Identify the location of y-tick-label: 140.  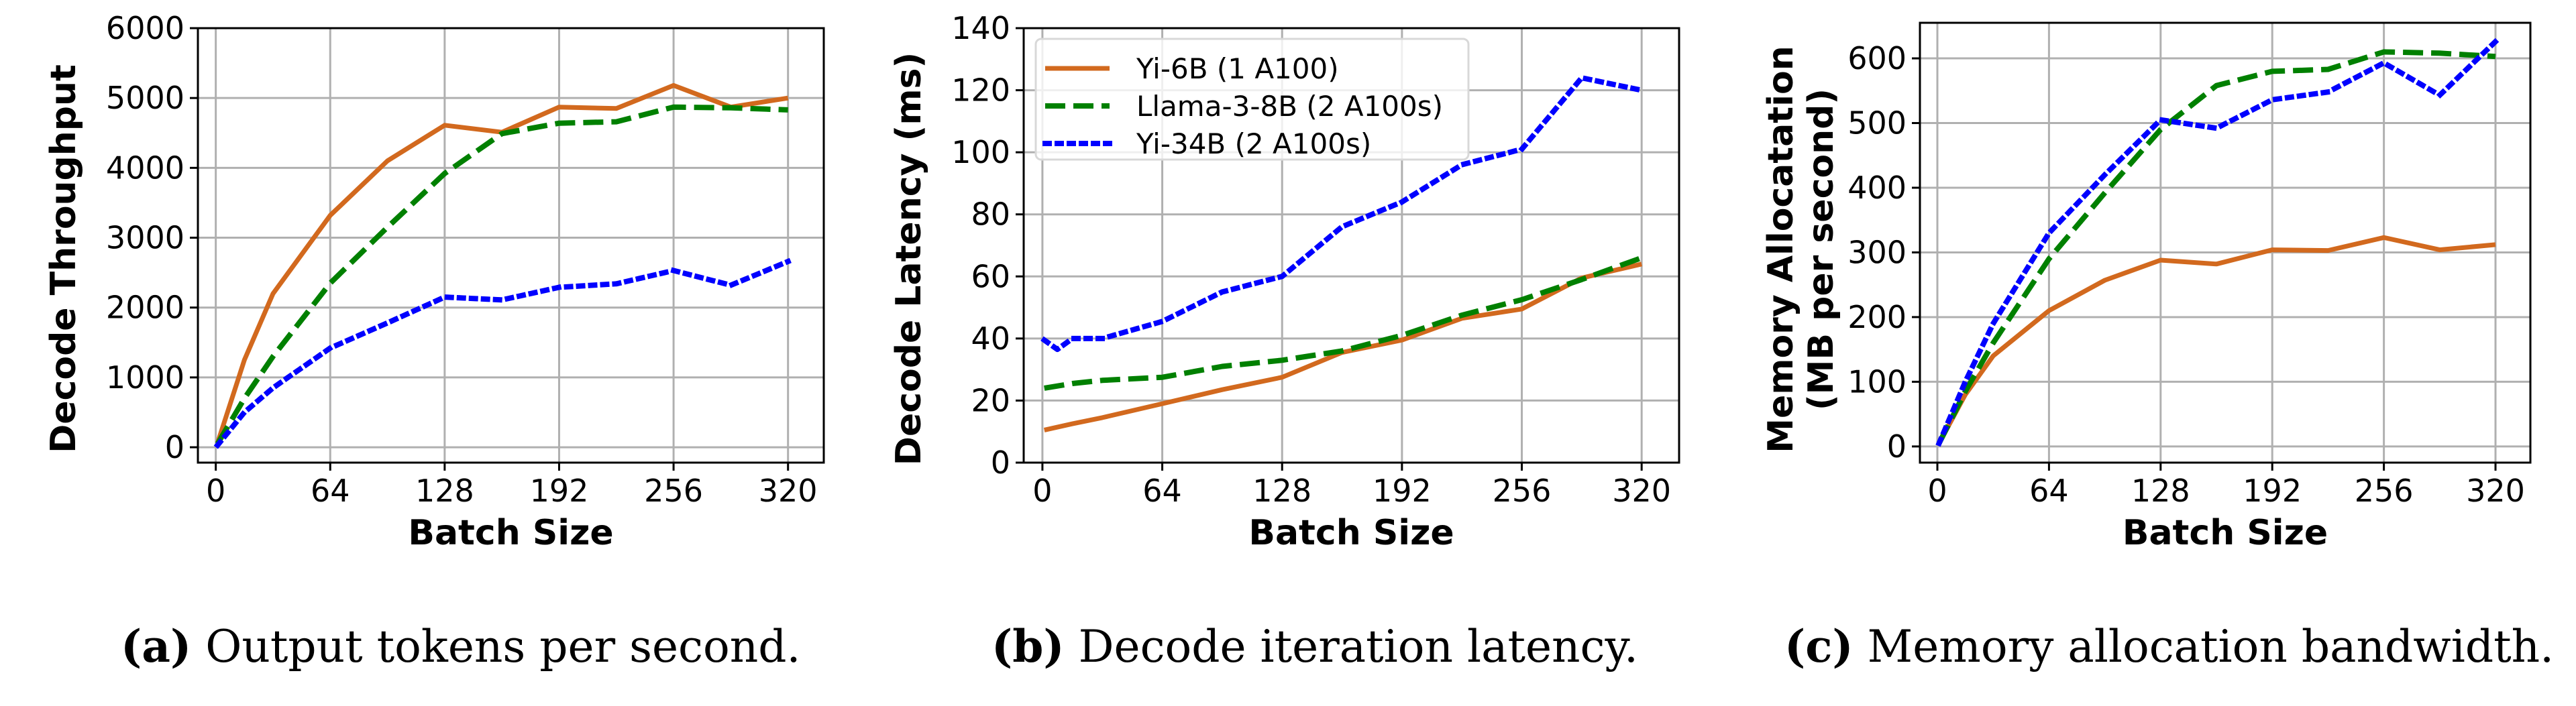
(980, 28).